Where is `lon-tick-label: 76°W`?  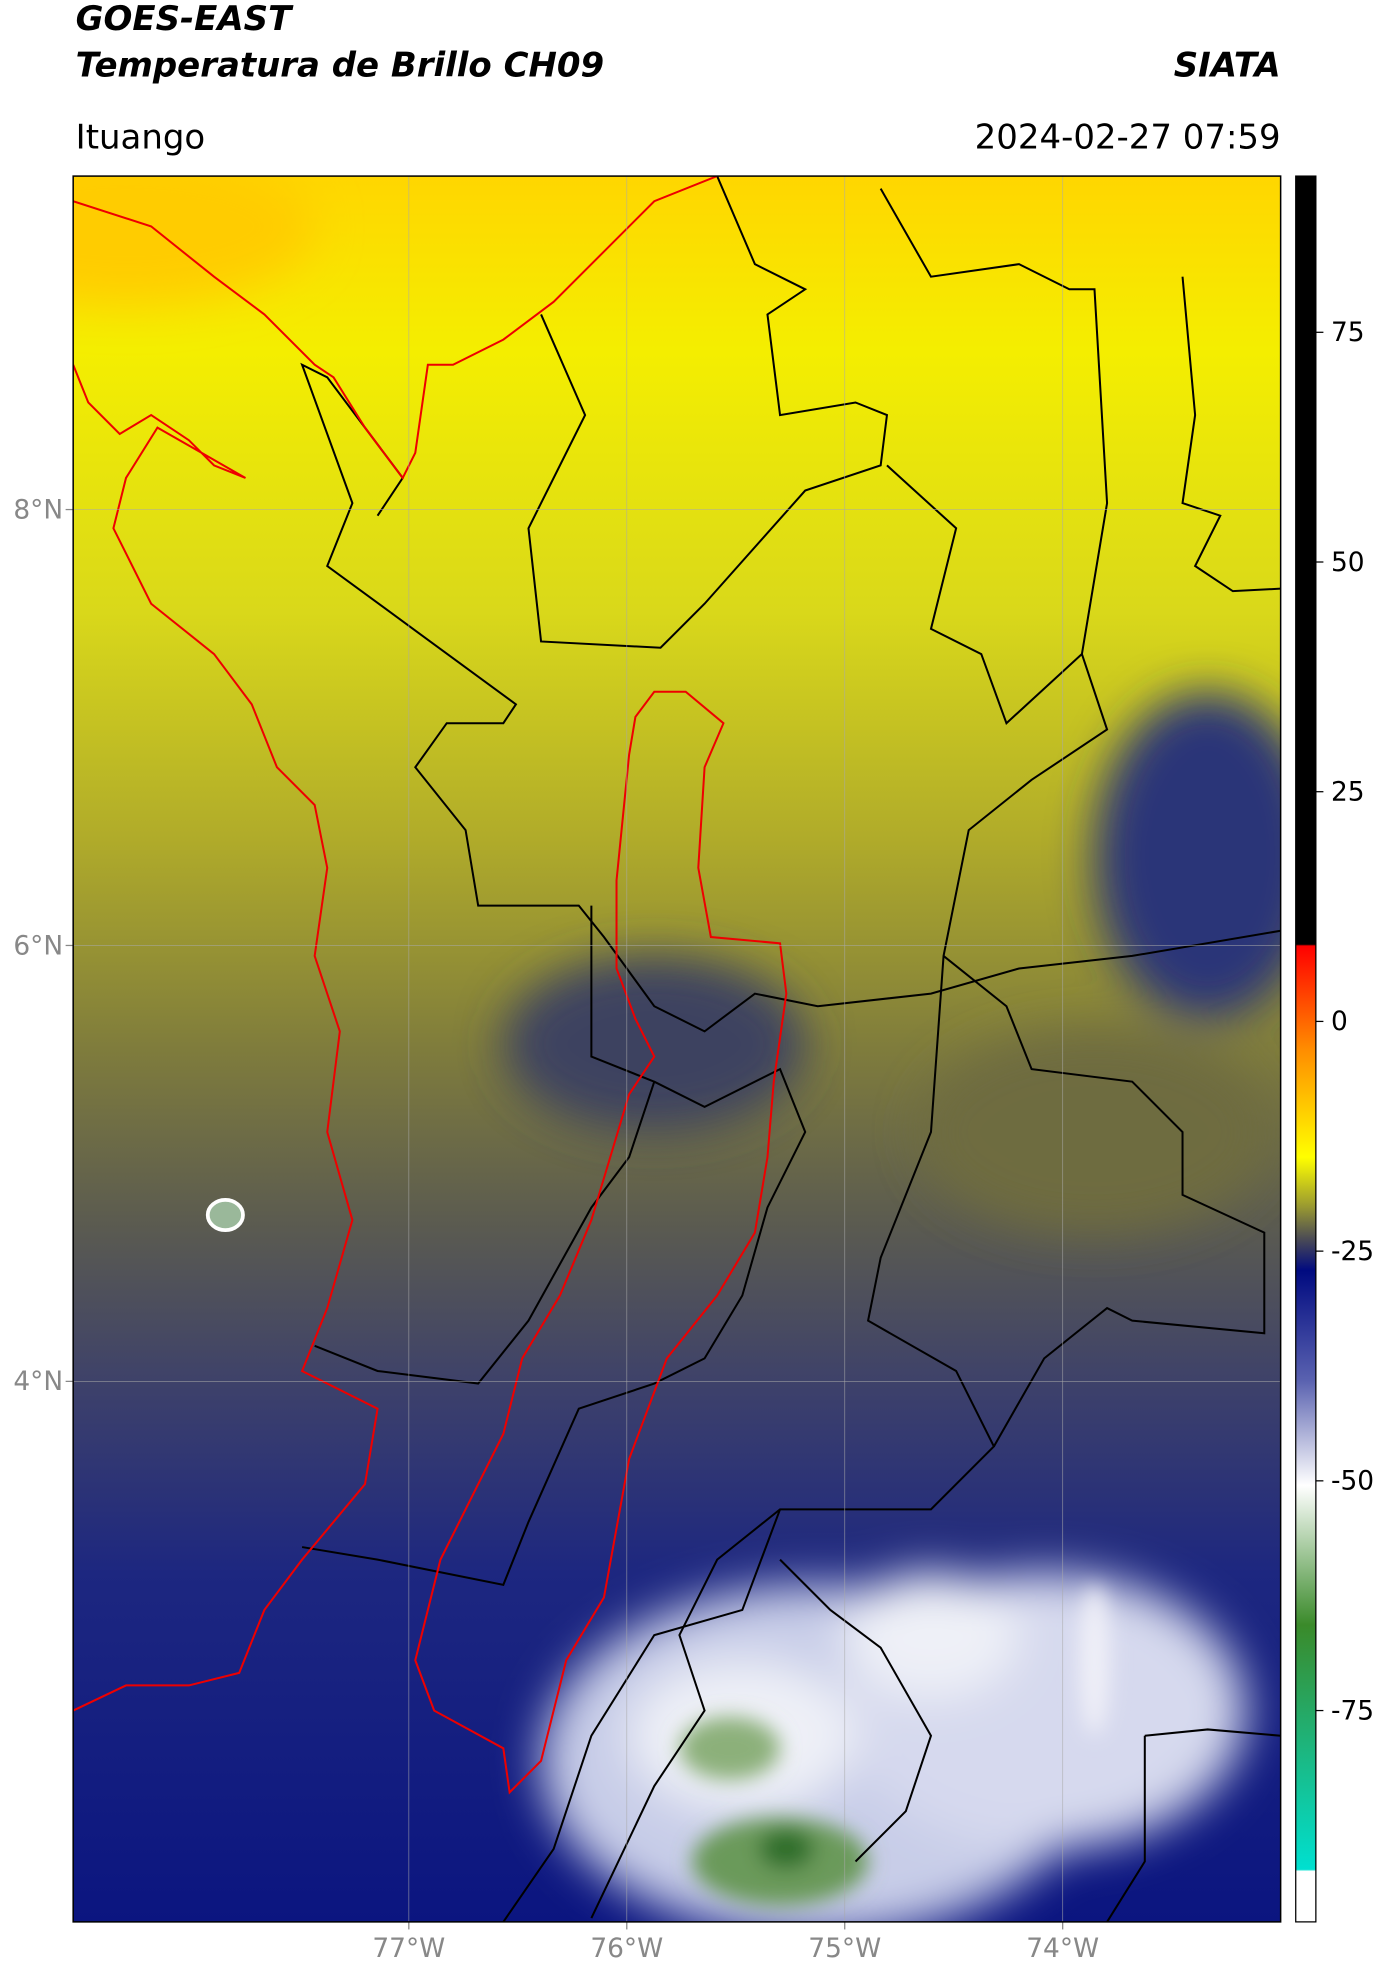
lon-tick-label: 76°W is located at coordinates (626, 1948).